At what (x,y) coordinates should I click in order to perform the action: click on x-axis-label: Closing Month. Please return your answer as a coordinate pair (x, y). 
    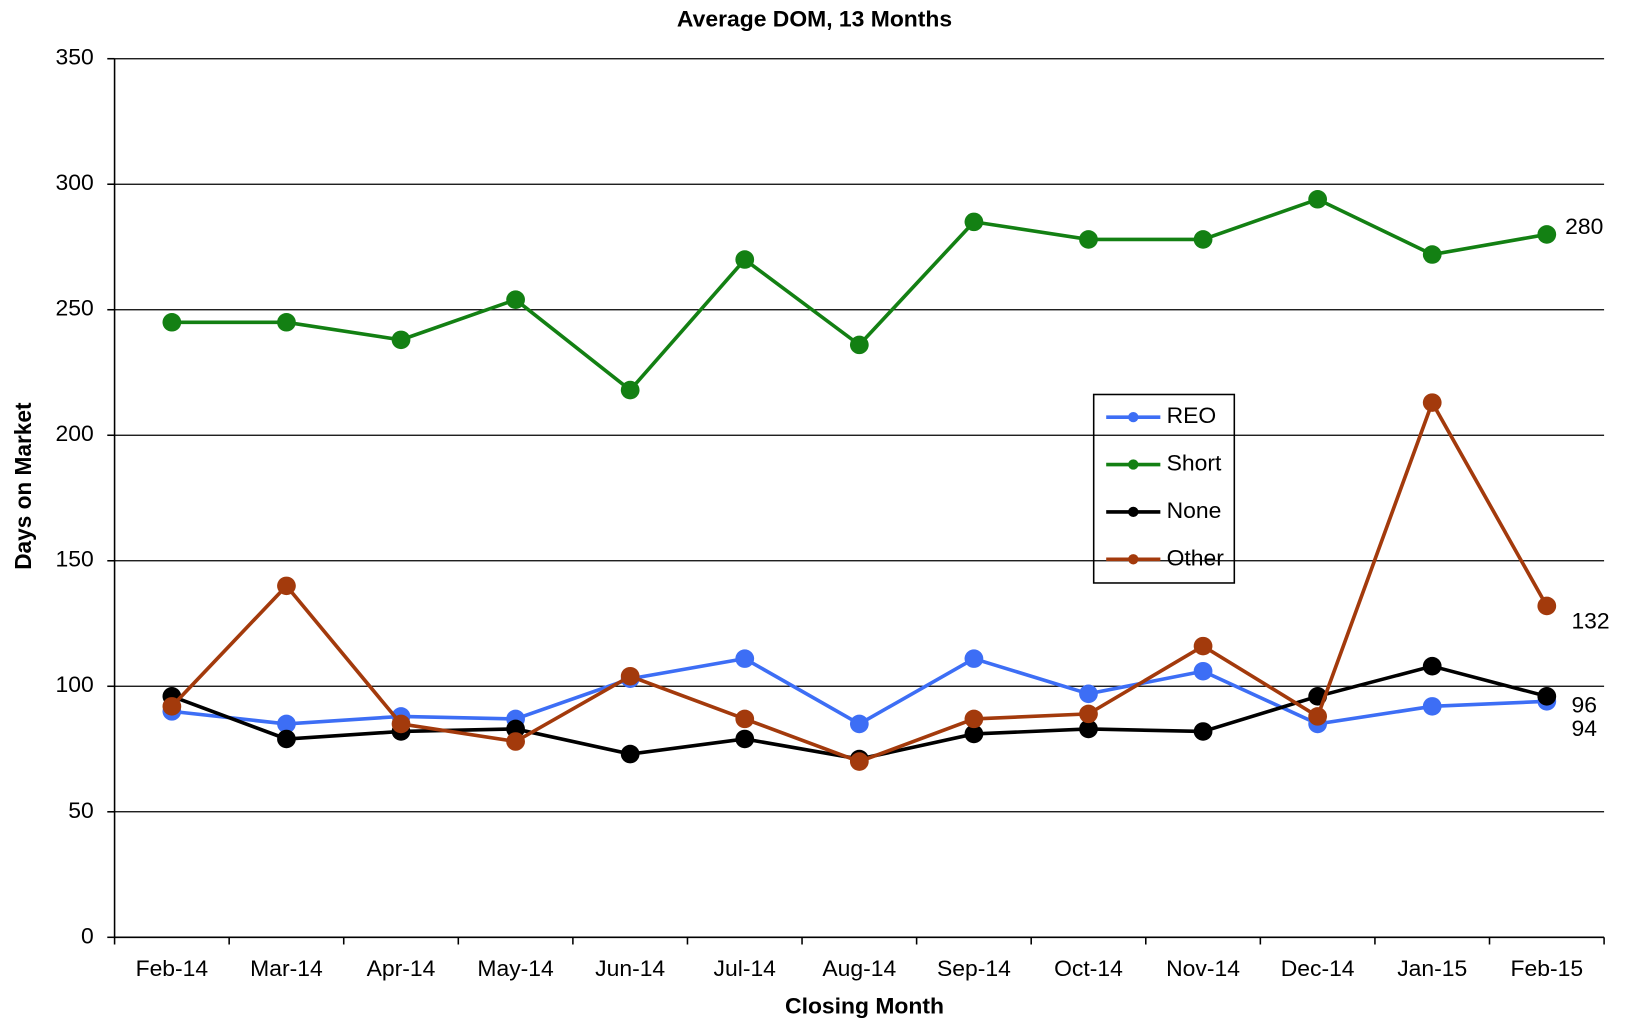
    Looking at the image, I should click on (864, 1005).